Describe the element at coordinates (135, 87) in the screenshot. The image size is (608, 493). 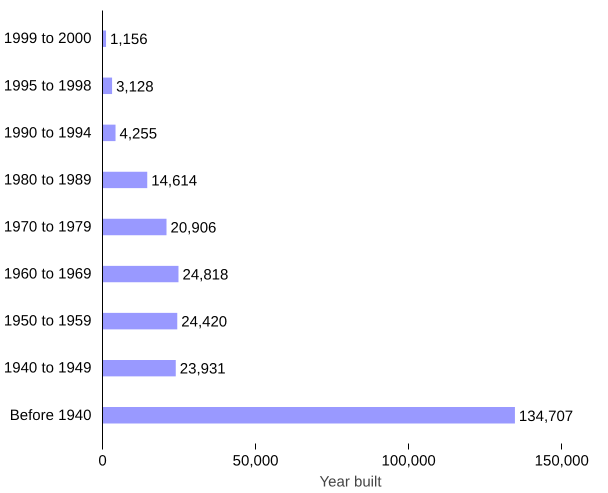
I see `data-label: 3,128` at that location.